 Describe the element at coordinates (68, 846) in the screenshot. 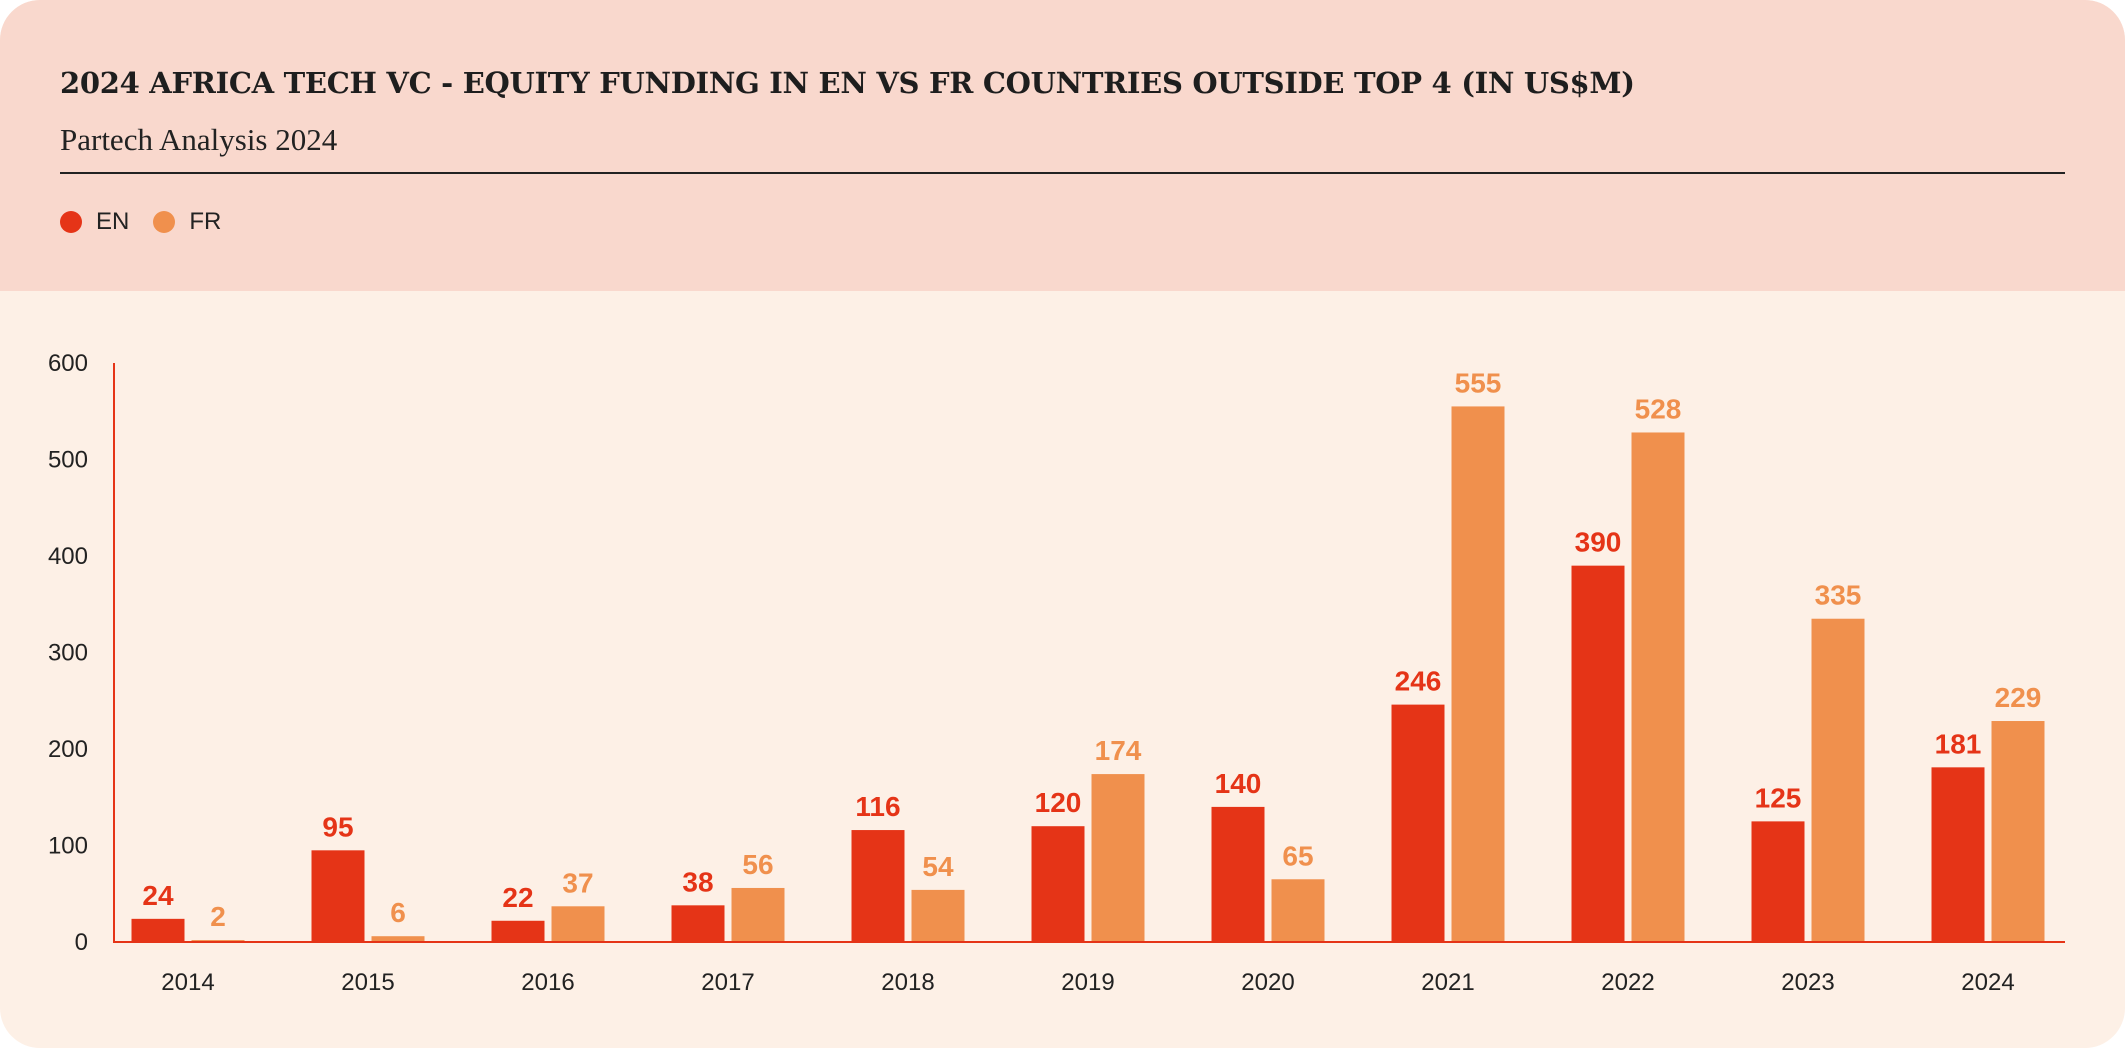

I see `y-tick-label: 100` at that location.